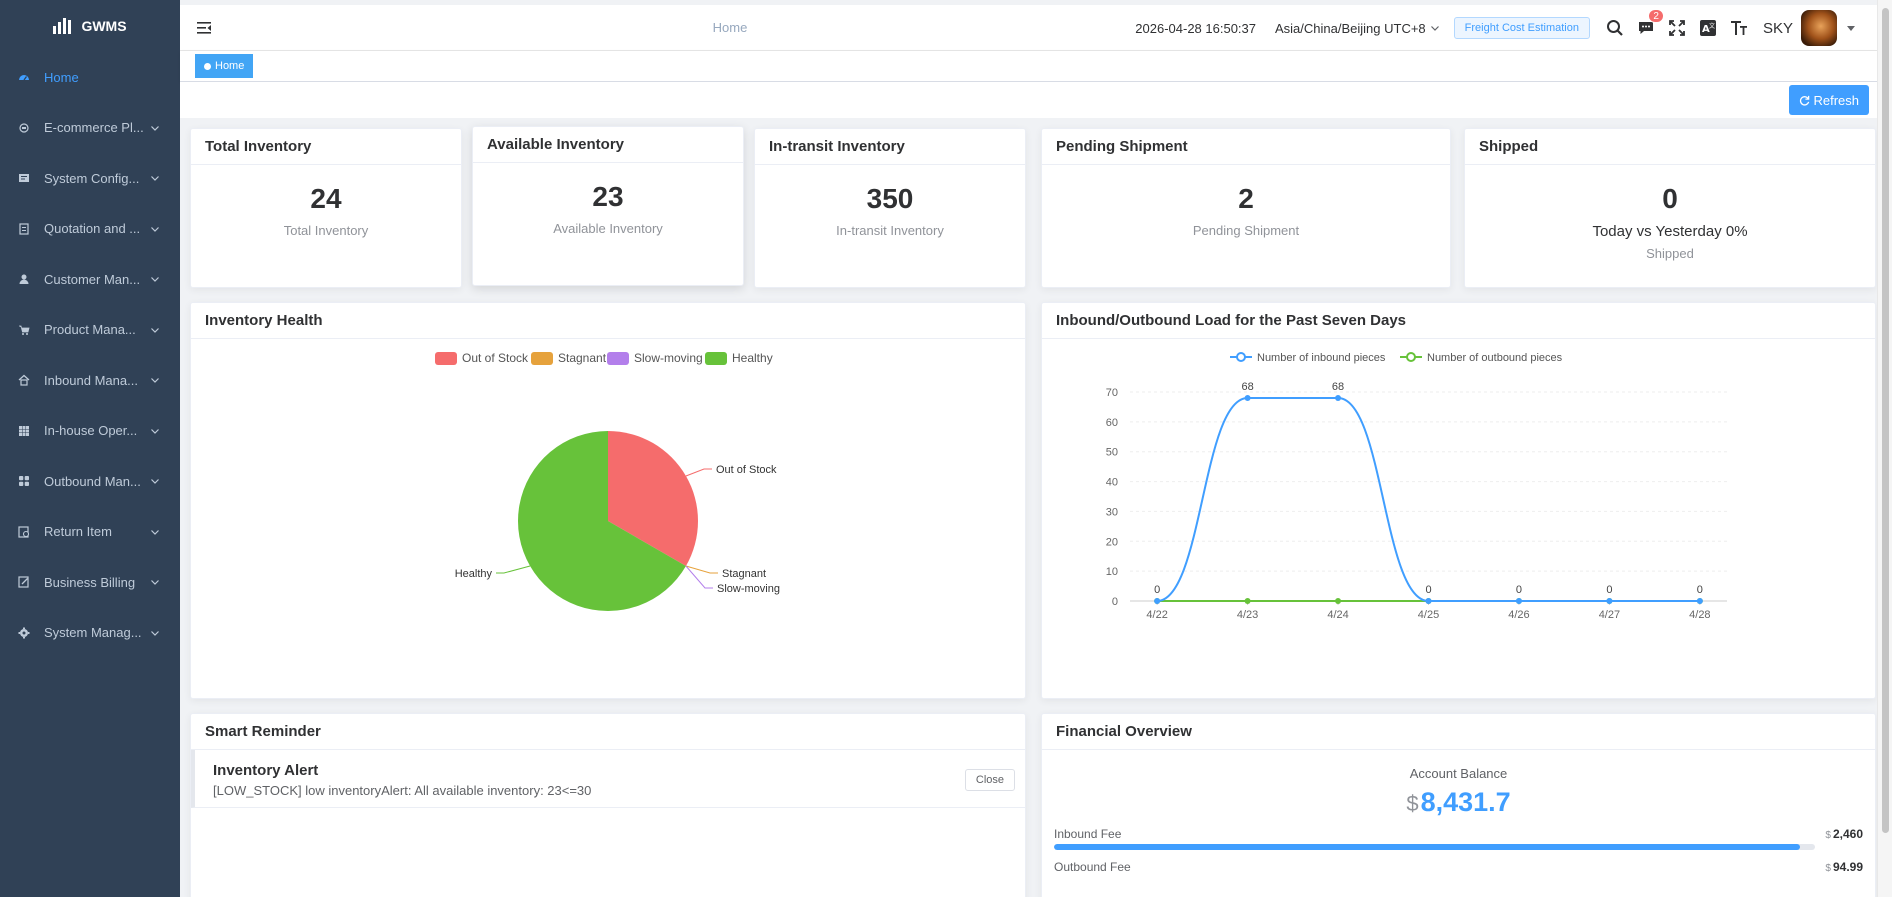  What do you see at coordinates (1246, 230) in the screenshot?
I see `stat-label: Pending Shipment` at bounding box center [1246, 230].